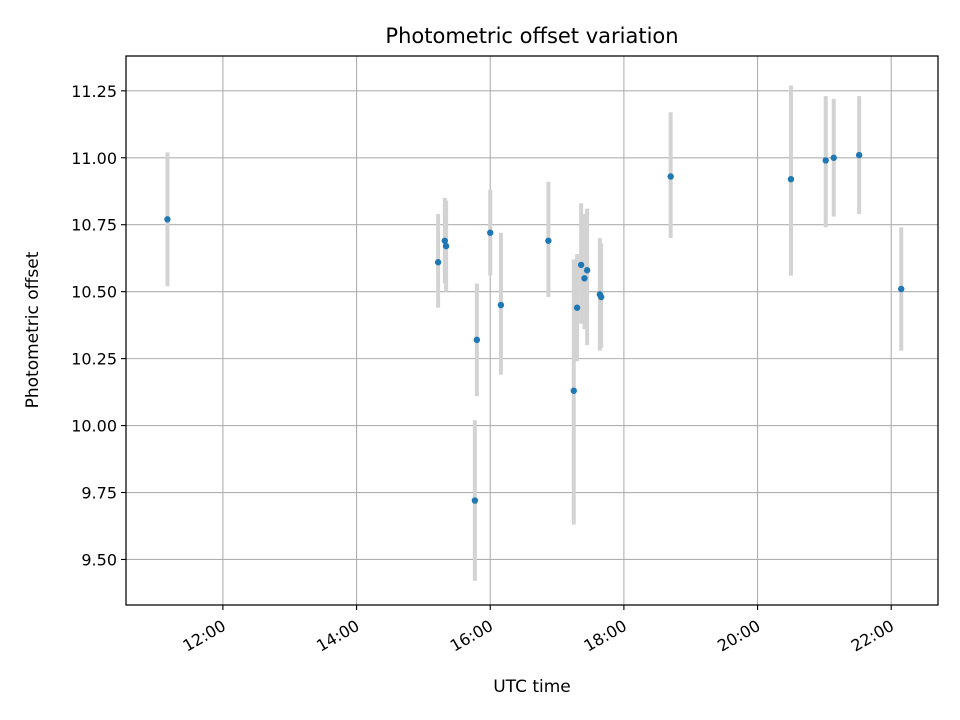 This screenshot has width=960, height=720. What do you see at coordinates (98, 325) in the screenshot?
I see `y-axis-ticks: 9.50 9.75 10.00 10.25 10.50 10.75 11.00 11.25` at bounding box center [98, 325].